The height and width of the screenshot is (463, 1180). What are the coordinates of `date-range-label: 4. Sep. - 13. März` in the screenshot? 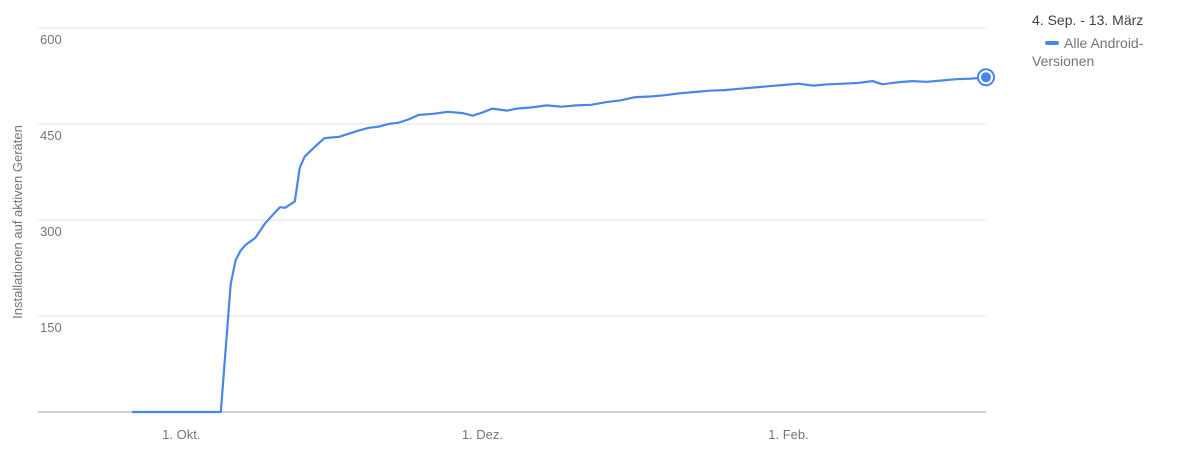 It's located at (1088, 20).